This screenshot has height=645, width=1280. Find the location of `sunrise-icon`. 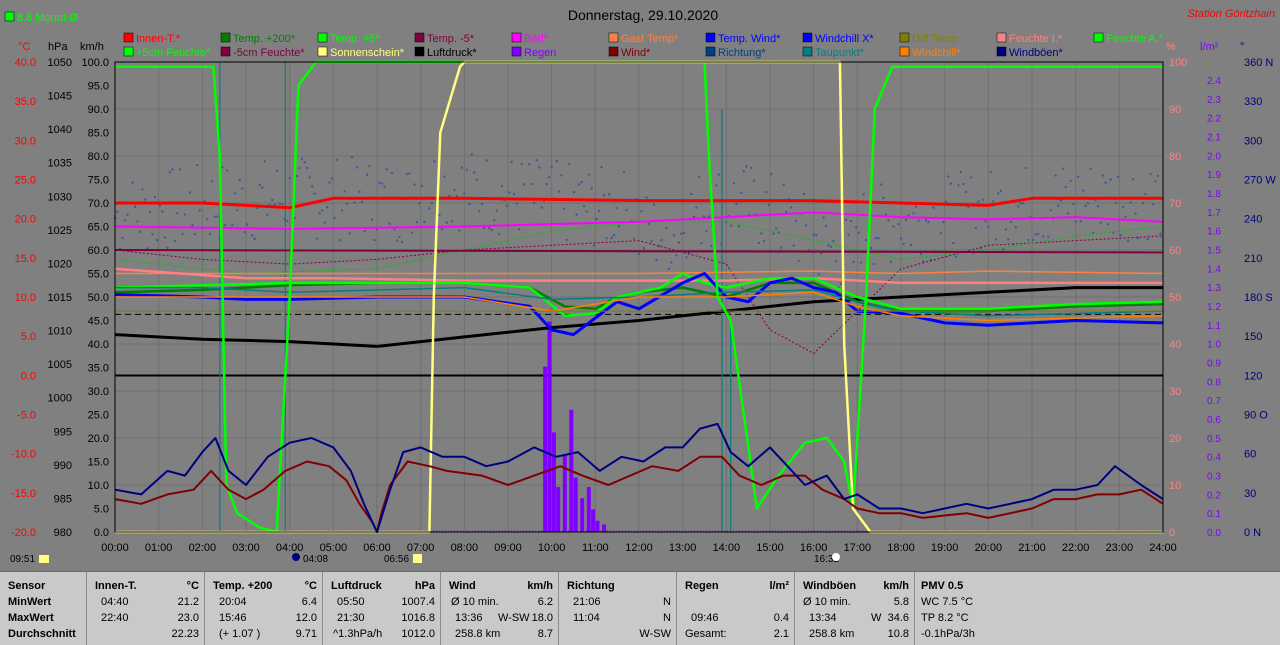

sunrise-icon is located at coordinates (417, 558).